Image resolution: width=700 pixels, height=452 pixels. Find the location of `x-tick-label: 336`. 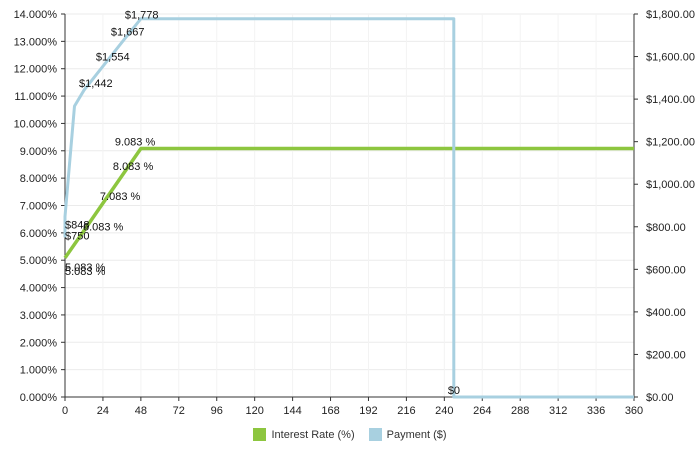

x-tick-label: 336 is located at coordinates (596, 411).